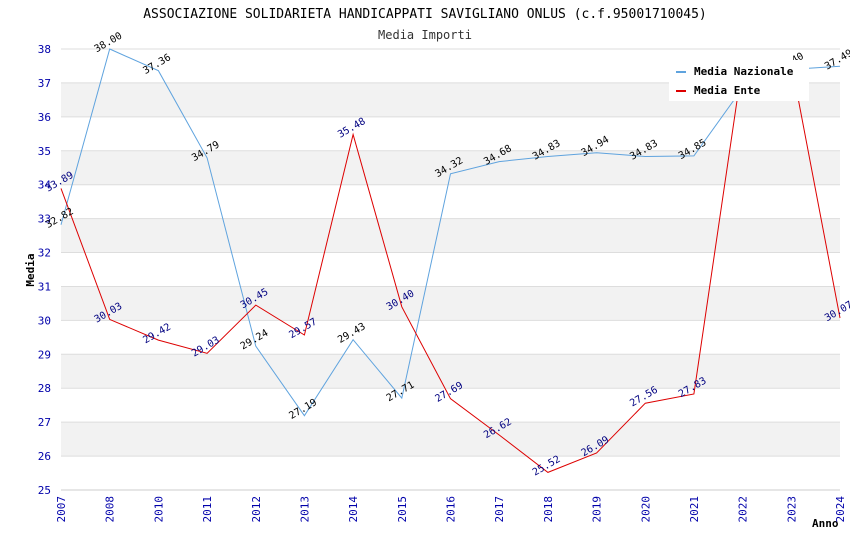 The height and width of the screenshot is (550, 850). I want to click on chart-subtitle: Media Importi, so click(425, 35).